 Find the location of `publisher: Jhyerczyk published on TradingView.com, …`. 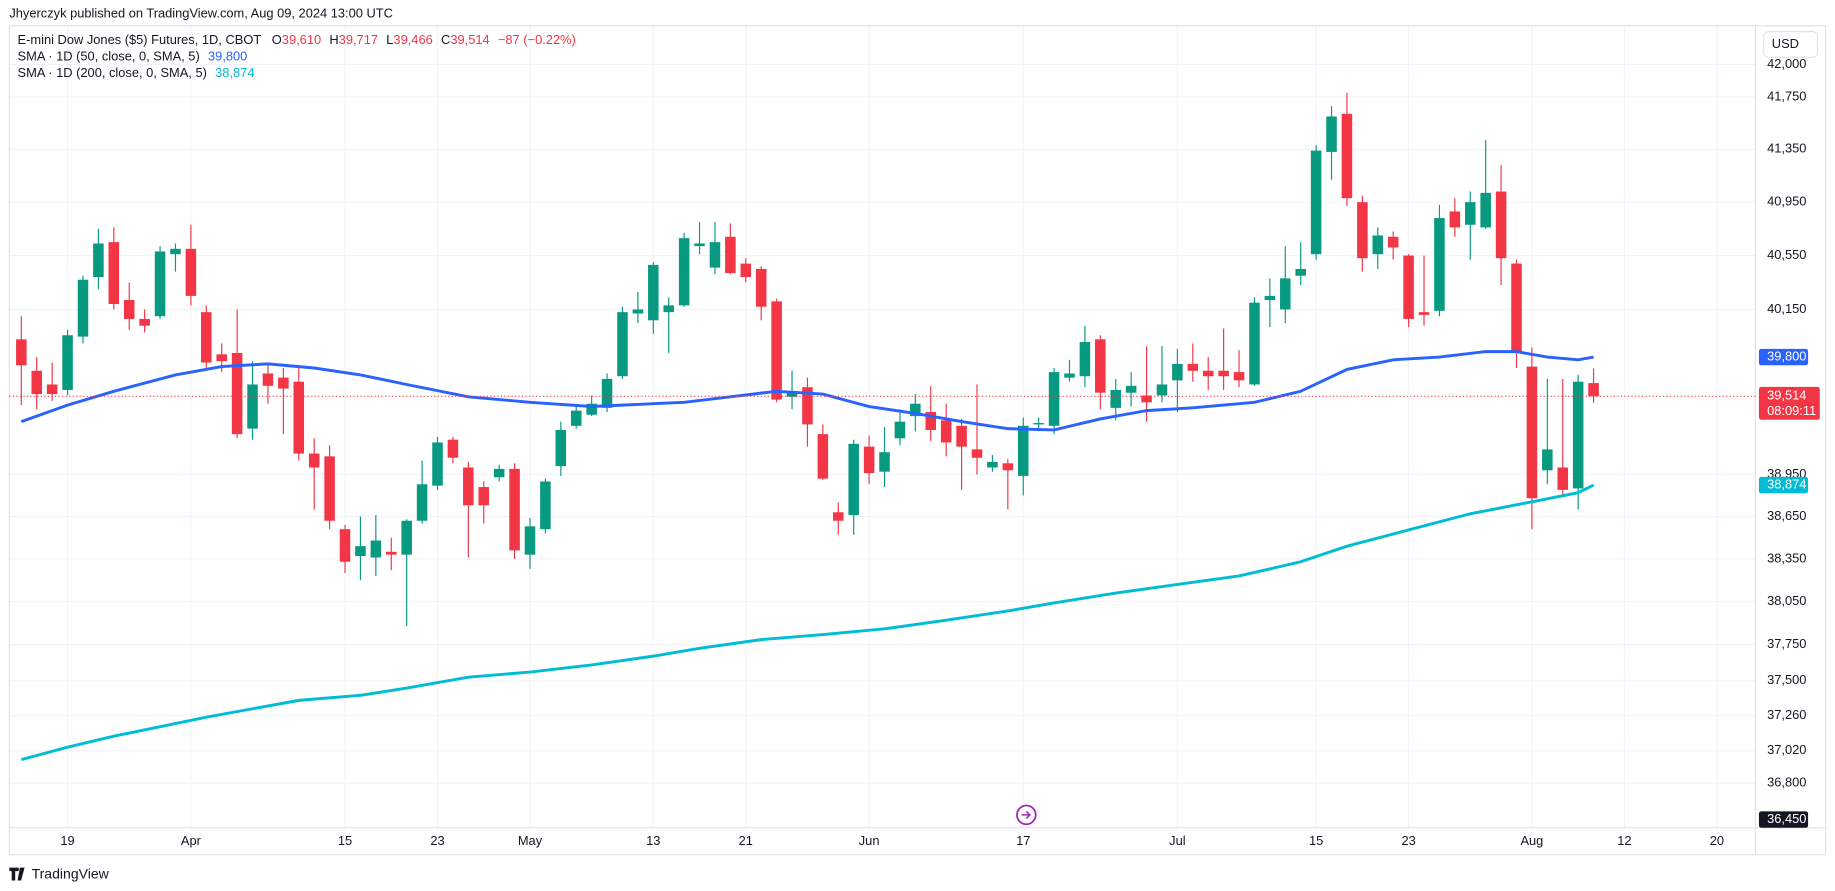

publisher: Jhyerczyk published on TradingView.com, … is located at coordinates (201, 12).